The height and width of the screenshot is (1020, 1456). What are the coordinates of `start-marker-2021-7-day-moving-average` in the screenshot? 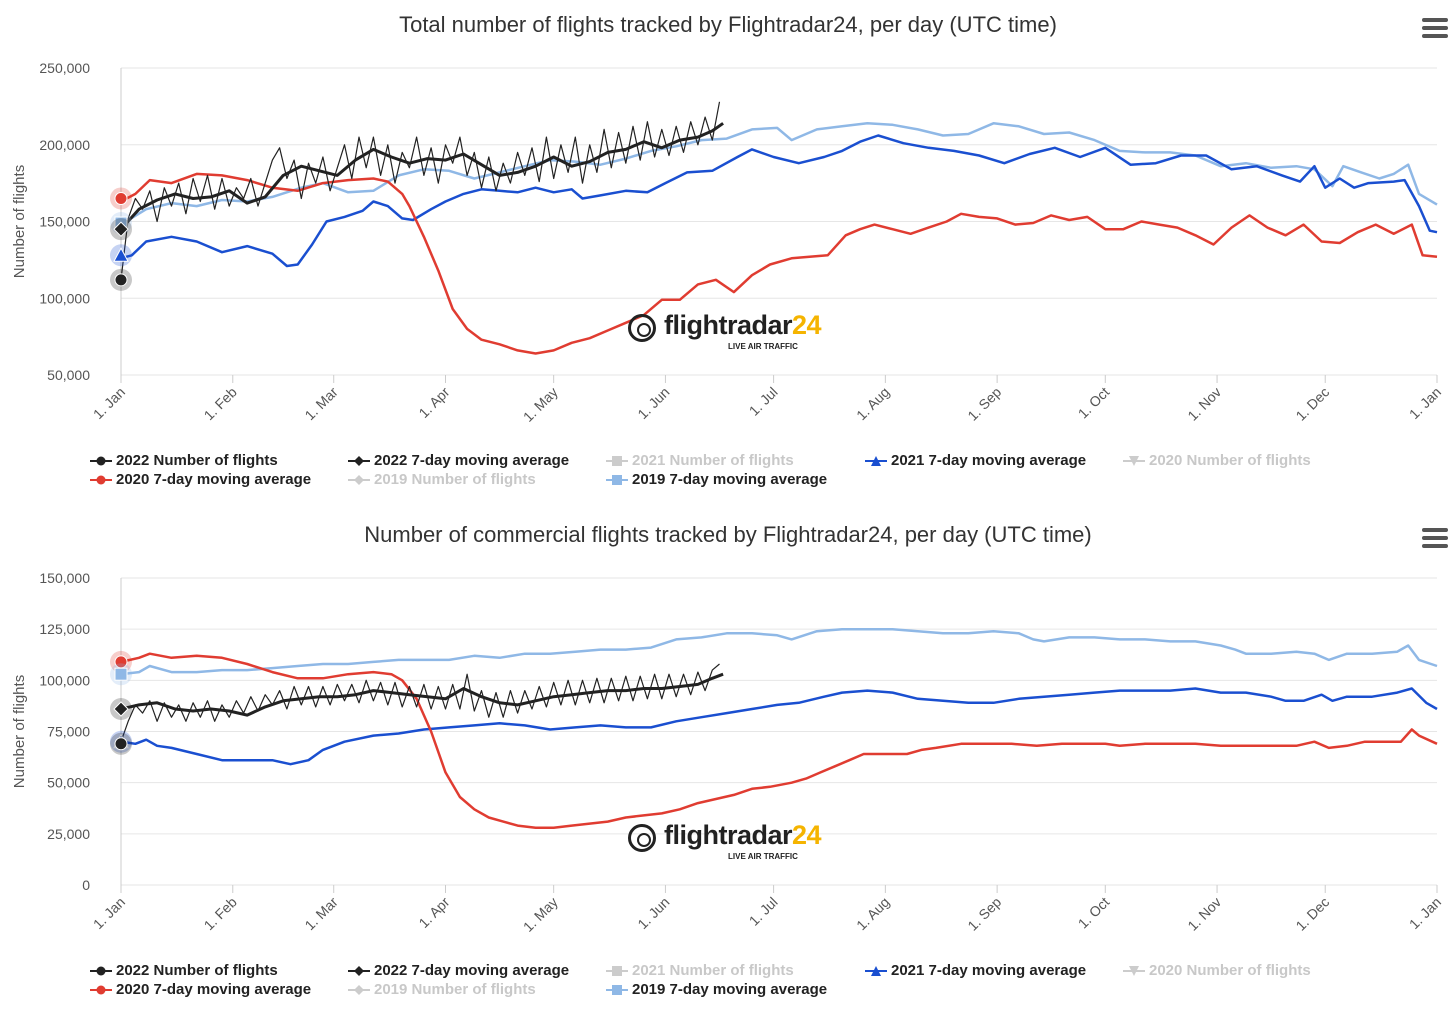 It's located at (121, 254).